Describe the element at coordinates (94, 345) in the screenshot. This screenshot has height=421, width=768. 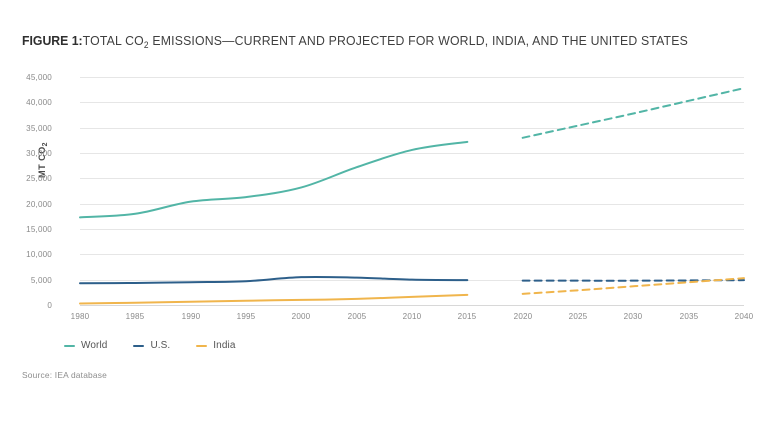
I see `legend-item-label: World` at that location.